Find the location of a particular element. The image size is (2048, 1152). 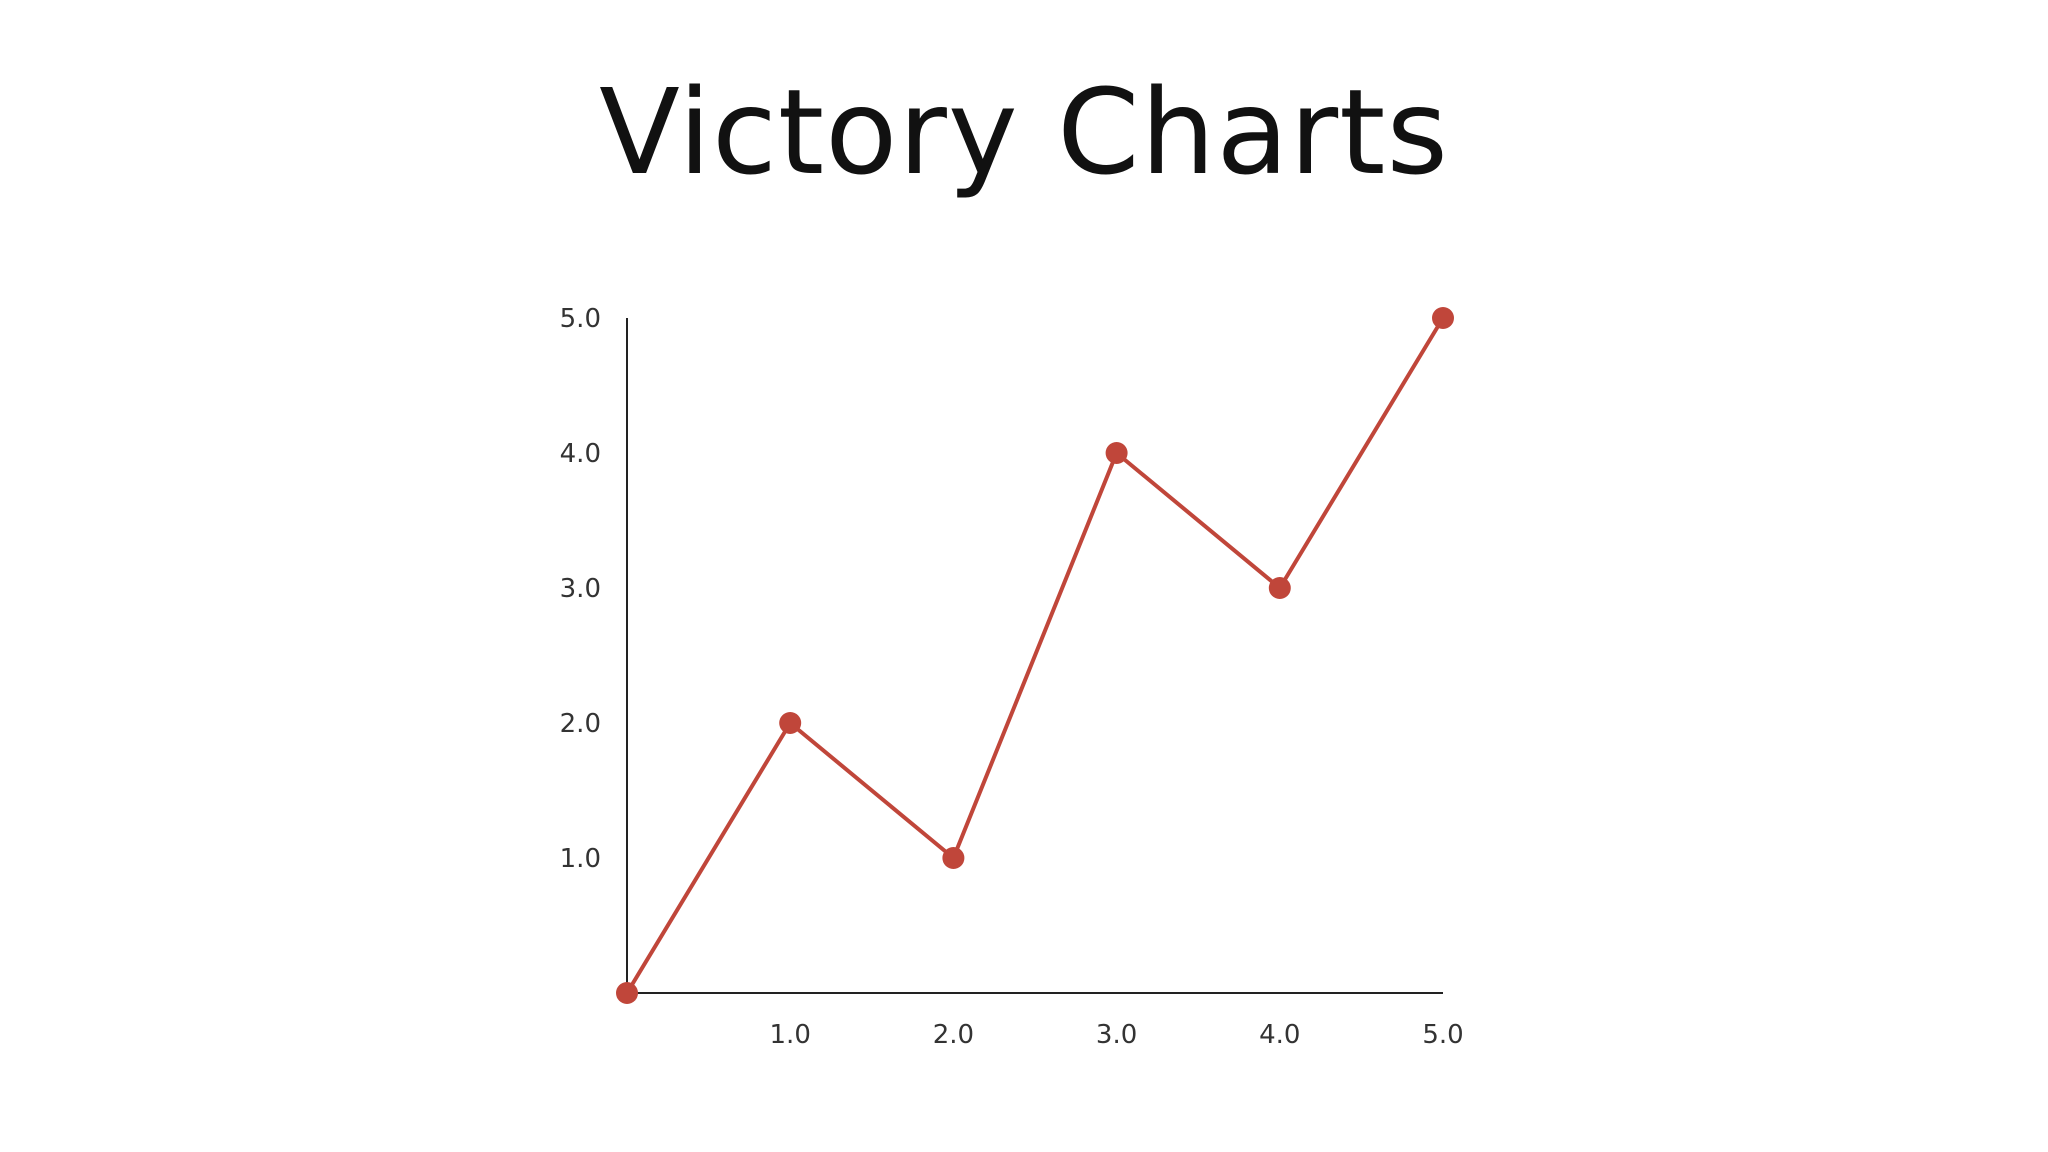

y-tick-label: 2.0 is located at coordinates (580, 724).